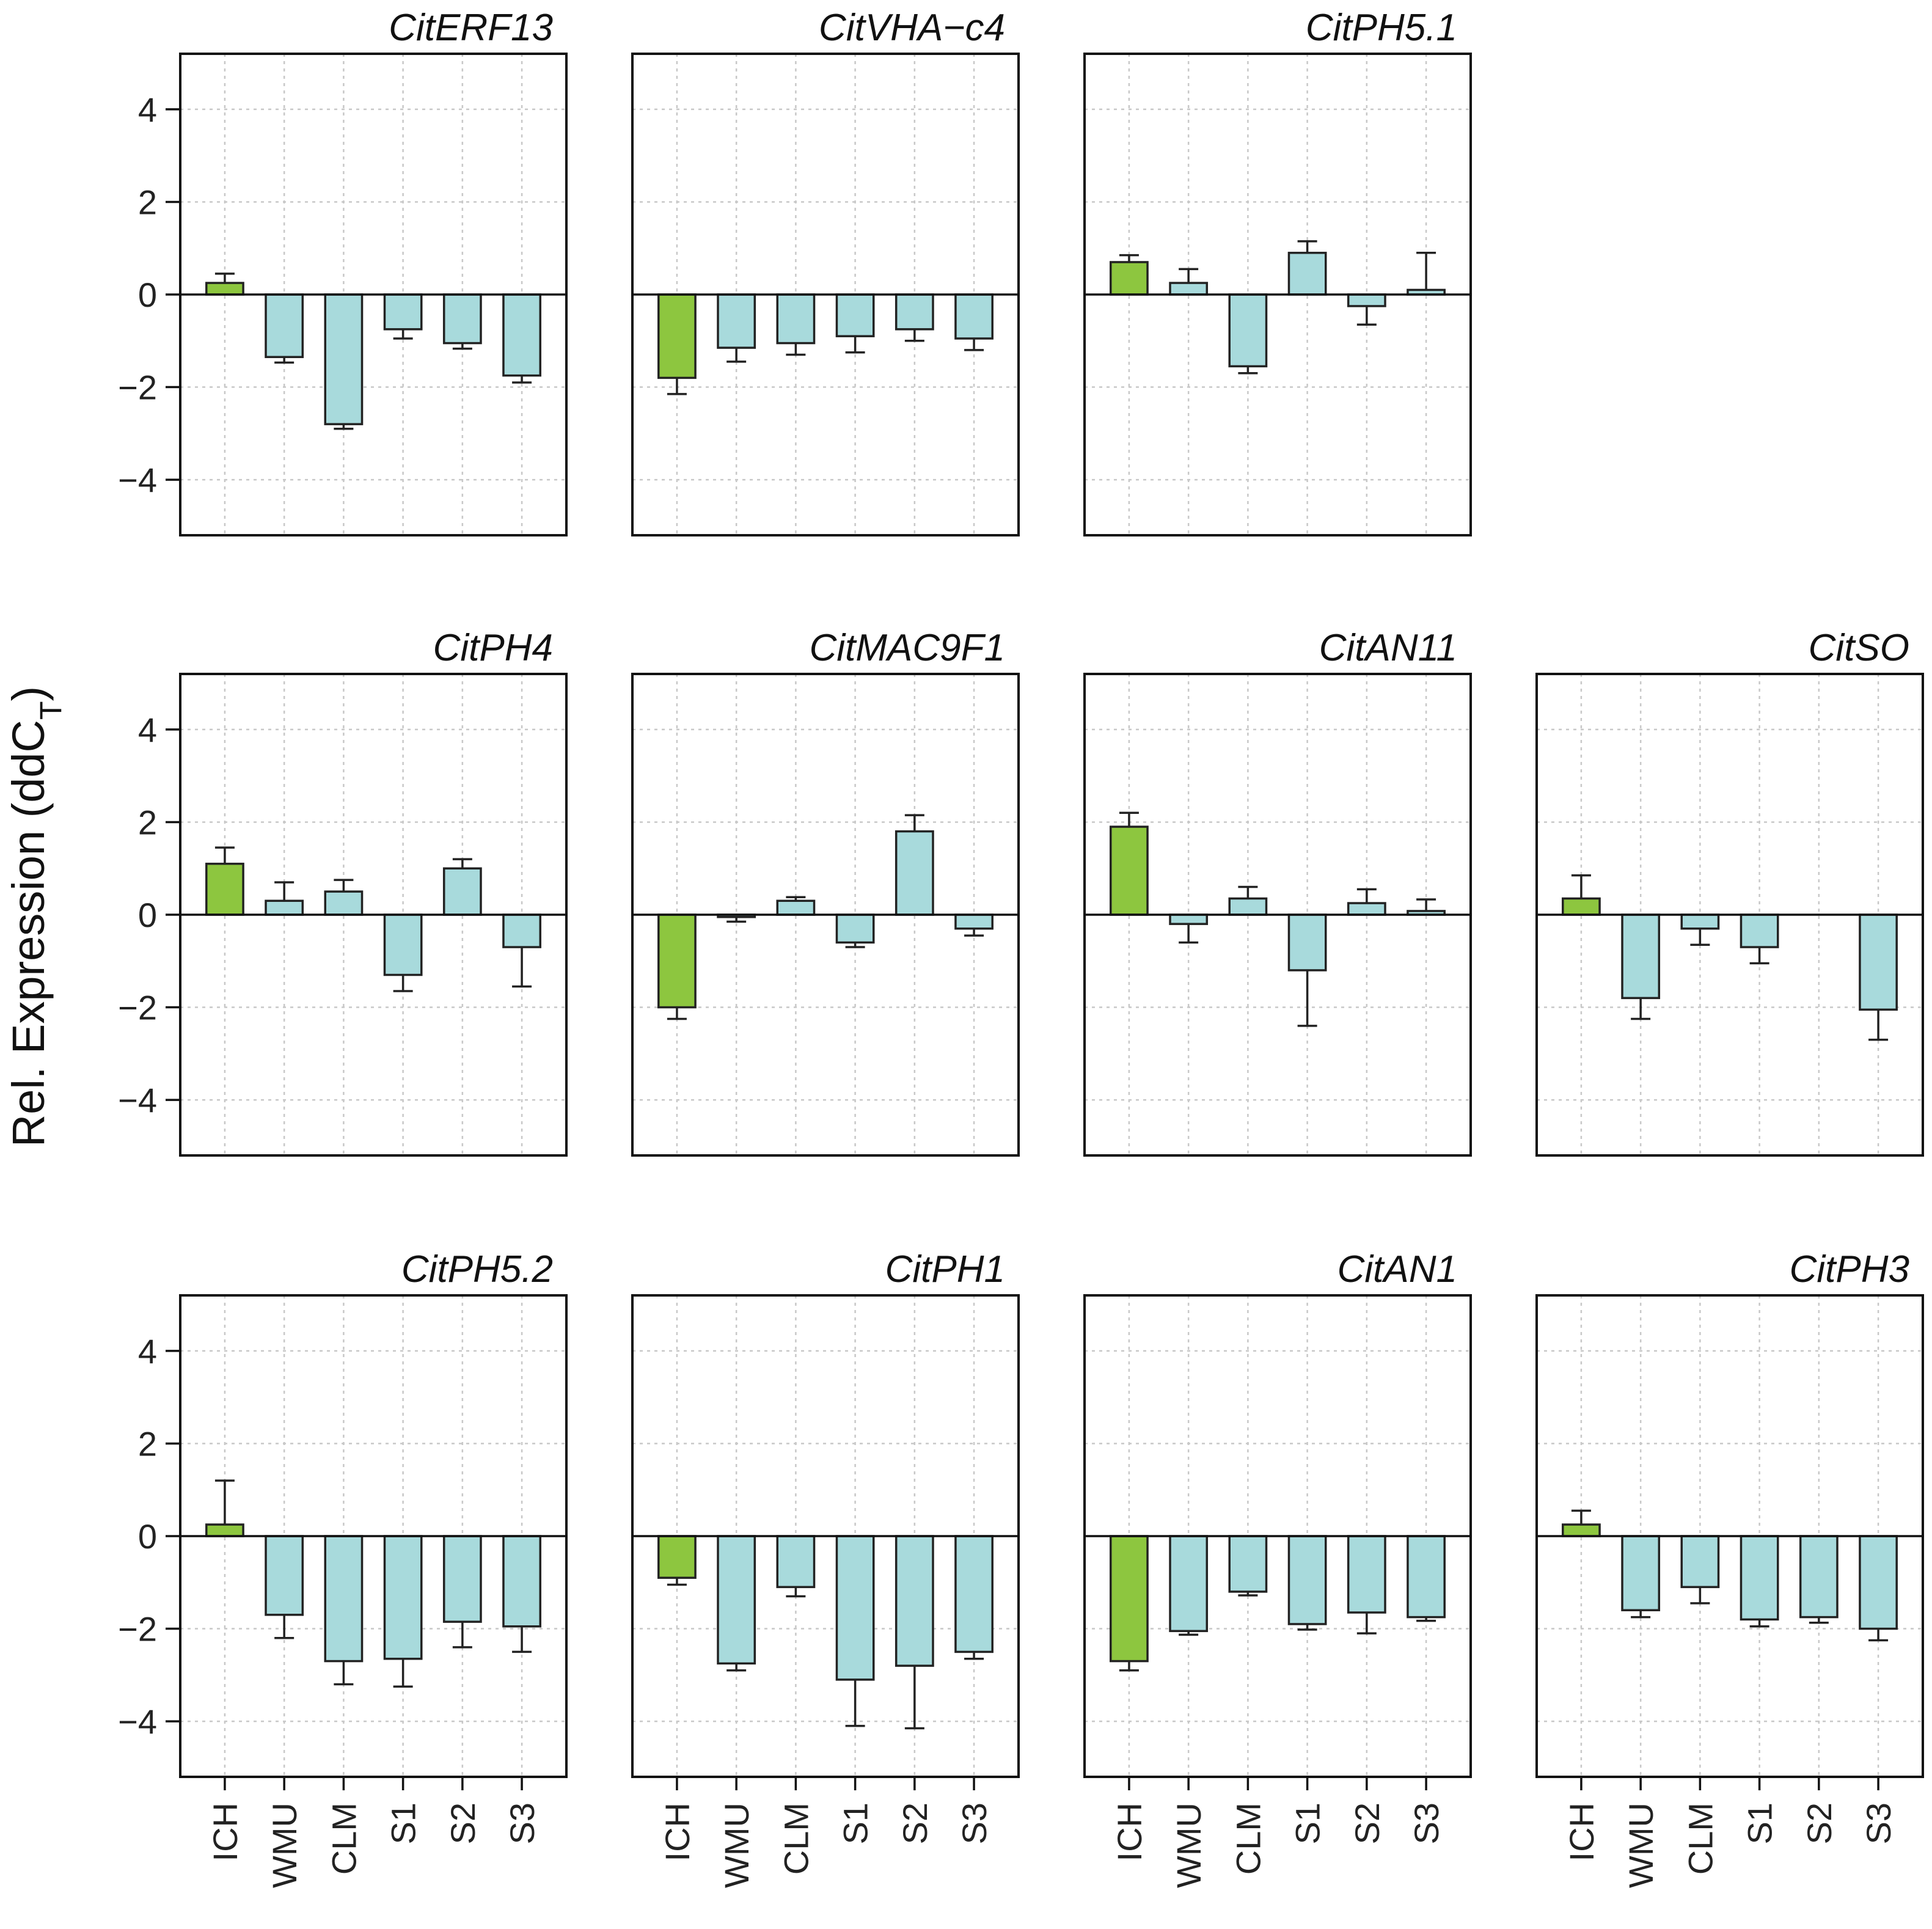 Image resolution: width=1932 pixels, height=1929 pixels. I want to click on y-axis-label: Rel. Expression (ddCT), so click(35, 916).